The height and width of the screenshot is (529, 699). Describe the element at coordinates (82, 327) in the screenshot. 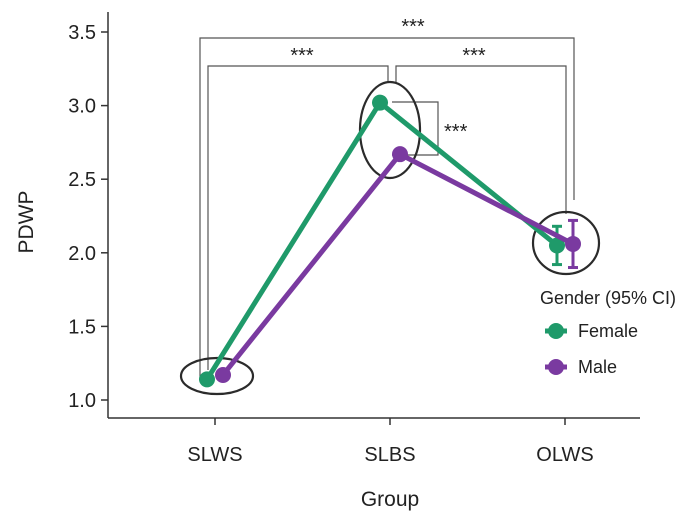

I see `y-tick-label: 1.5` at that location.